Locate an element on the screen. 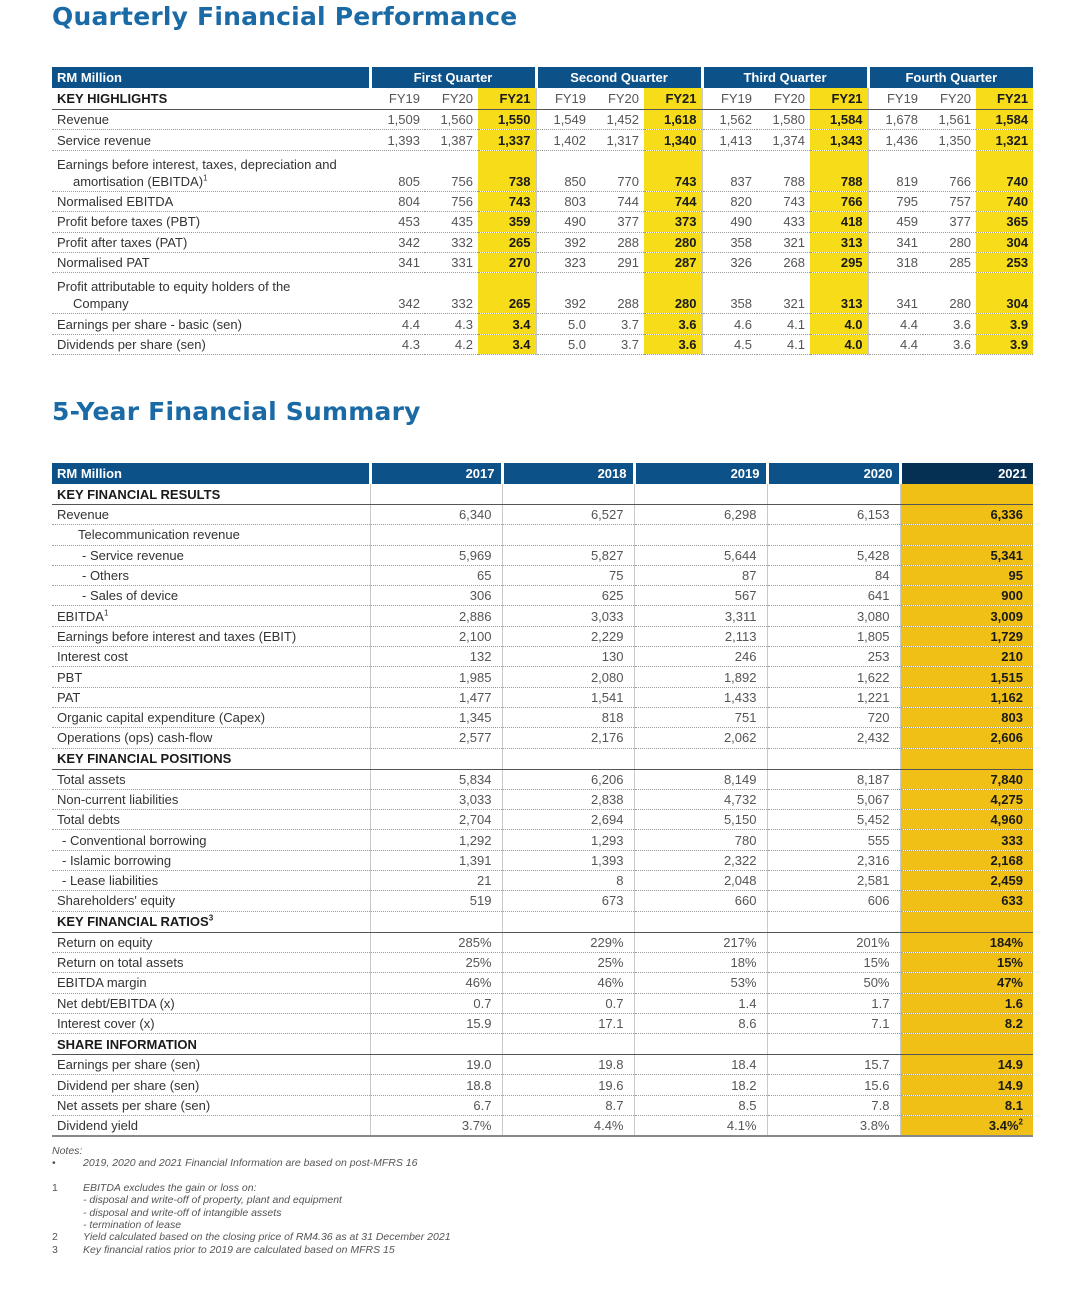 This screenshot has height=1290, width=1080. fiscal-year-header: FY19 is located at coordinates (397, 99).